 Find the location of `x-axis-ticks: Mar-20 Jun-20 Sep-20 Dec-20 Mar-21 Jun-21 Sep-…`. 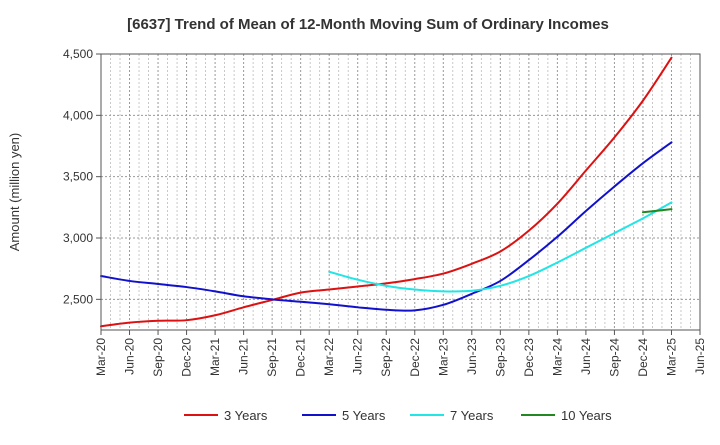

x-axis-ticks: Mar-20 Jun-20 Sep-20 Dec-20 Mar-21 Jun-21 Sep-… is located at coordinates (400, 353).